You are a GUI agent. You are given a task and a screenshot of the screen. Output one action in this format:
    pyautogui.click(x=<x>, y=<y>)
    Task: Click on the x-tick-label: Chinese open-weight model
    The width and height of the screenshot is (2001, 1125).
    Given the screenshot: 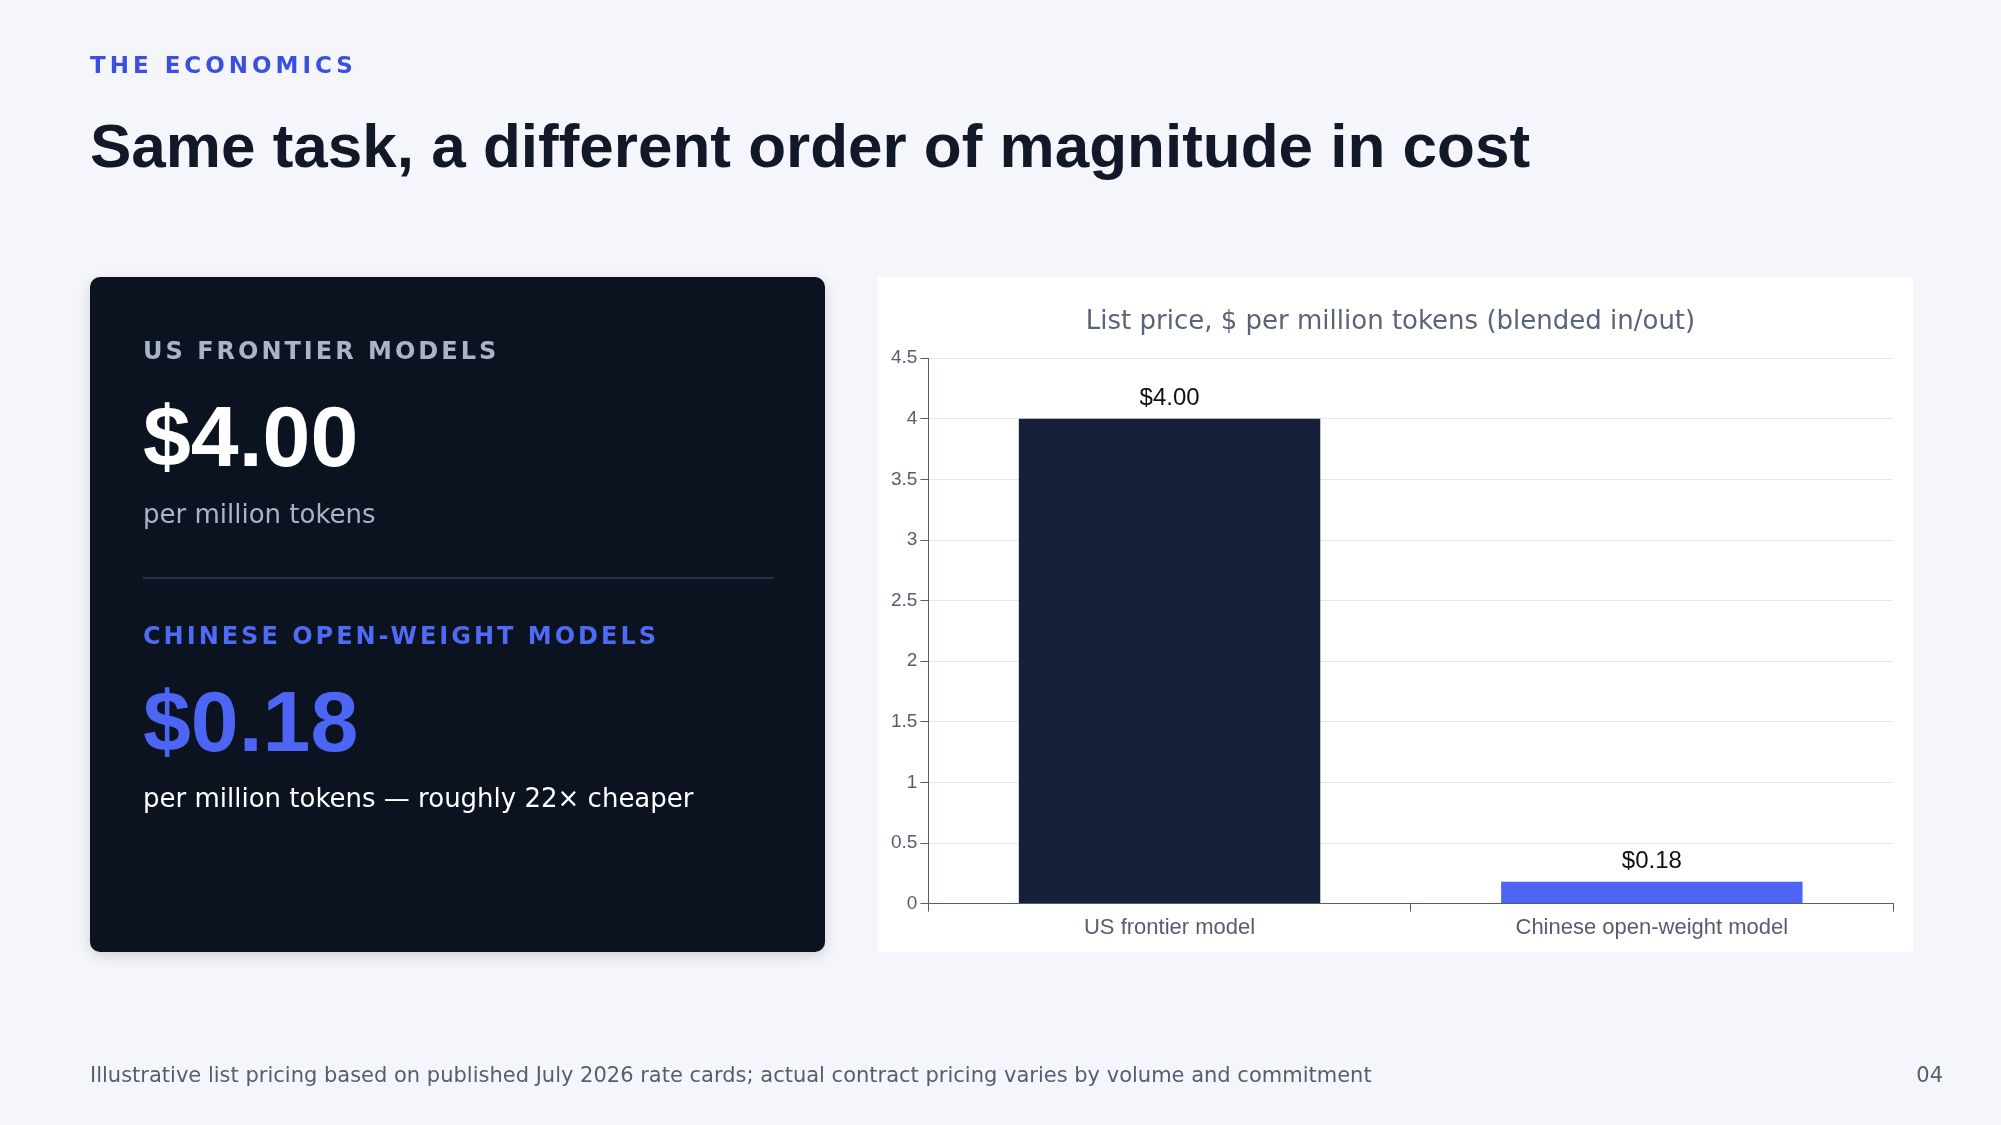 What is the action you would take?
    pyautogui.click(x=1652, y=926)
    